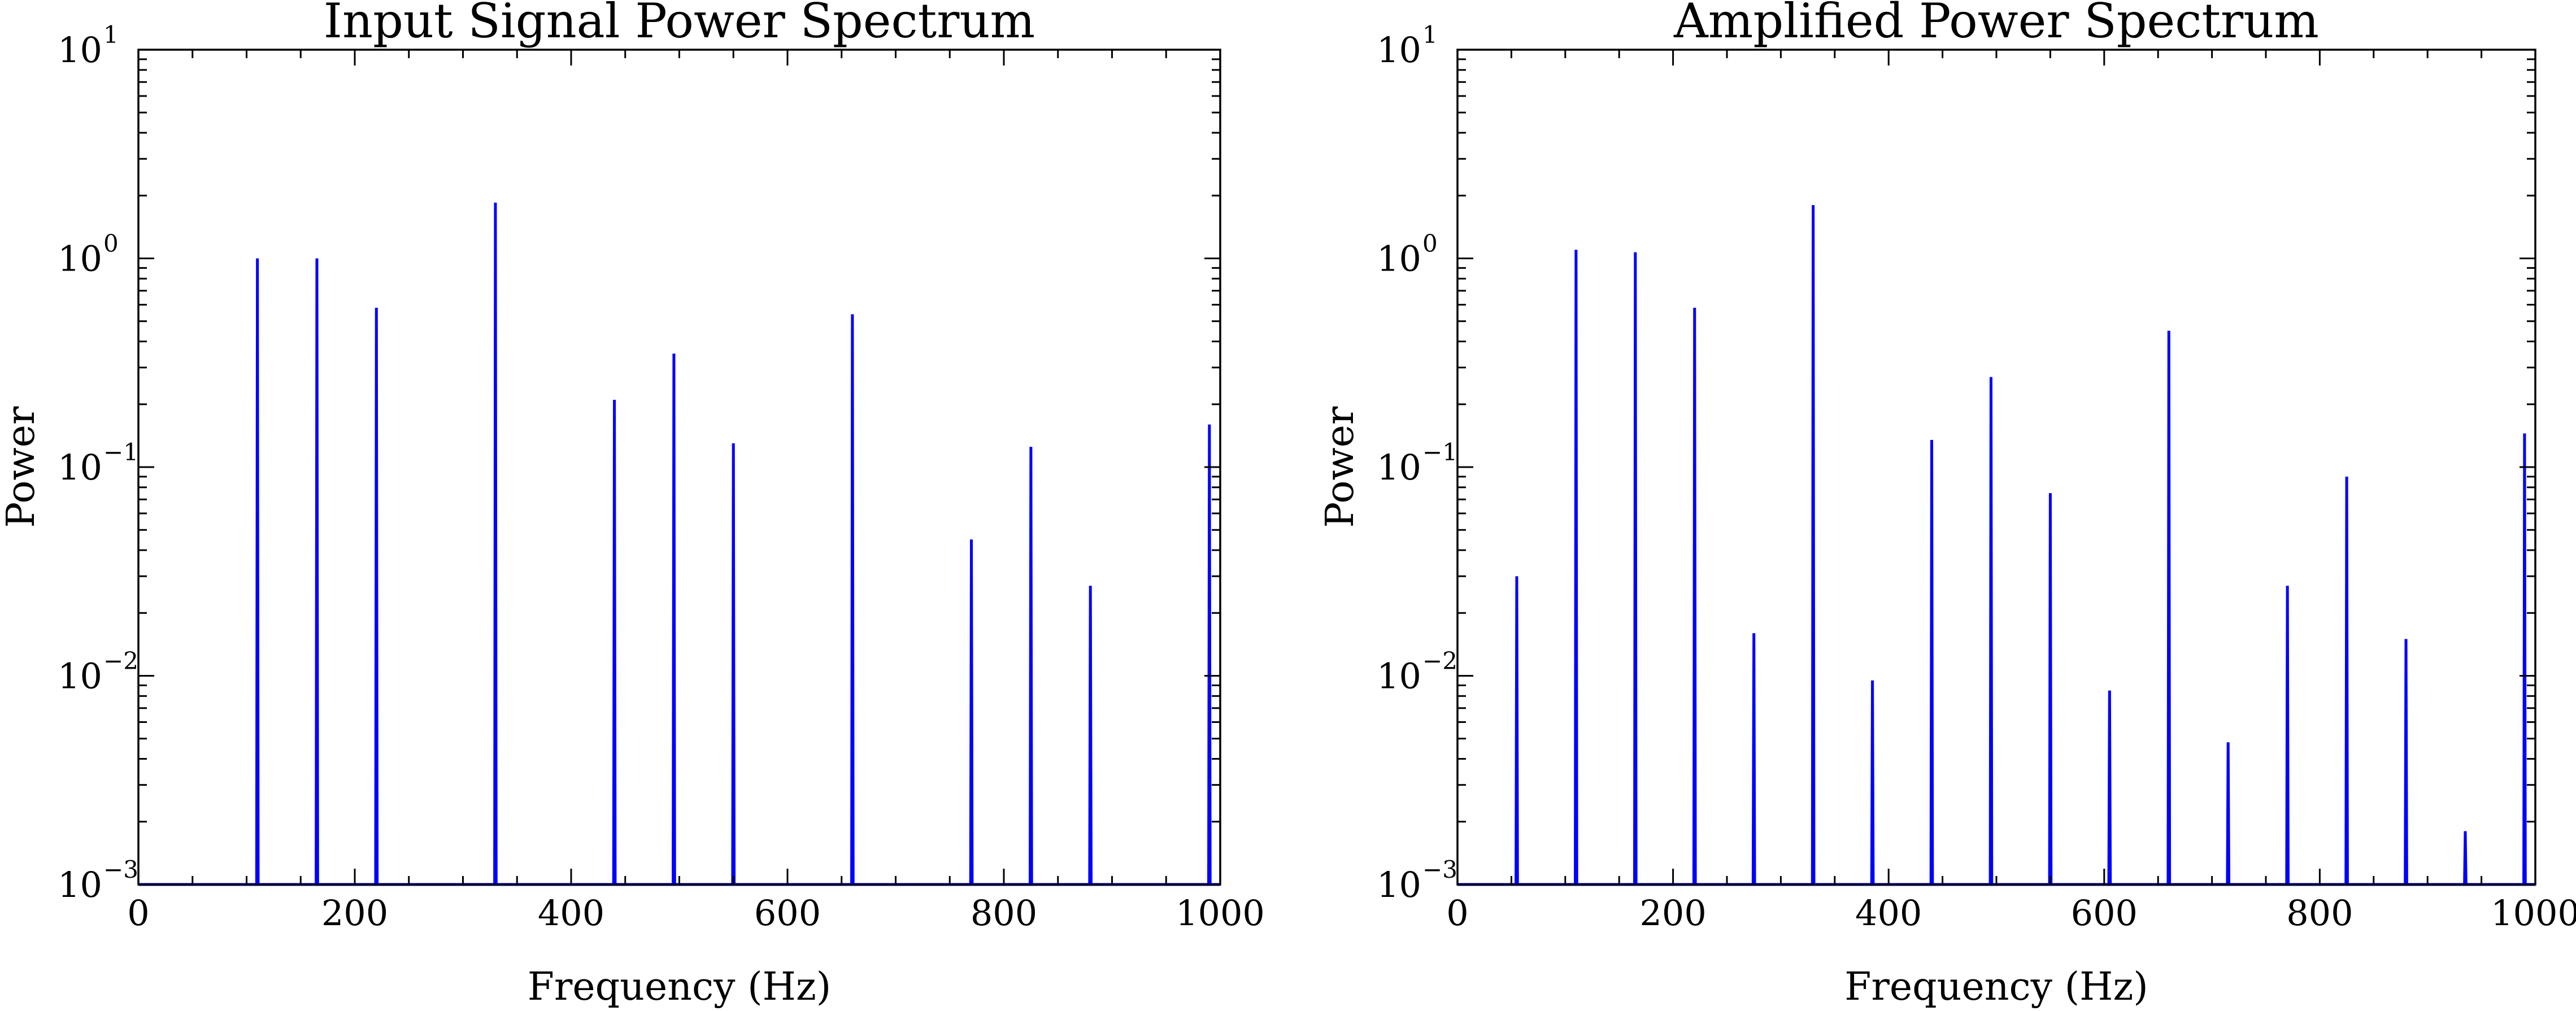 The width and height of the screenshot is (2576, 1011). I want to click on amplified-y-tick-exponent: 1, so click(1430, 35).